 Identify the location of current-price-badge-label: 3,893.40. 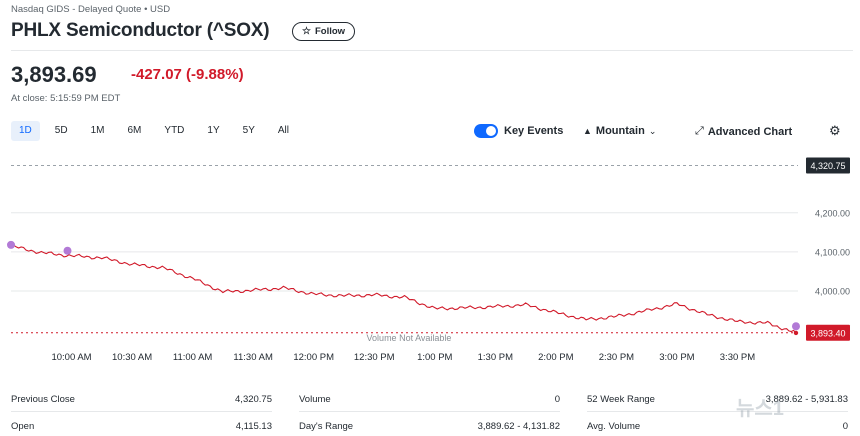
(827, 333).